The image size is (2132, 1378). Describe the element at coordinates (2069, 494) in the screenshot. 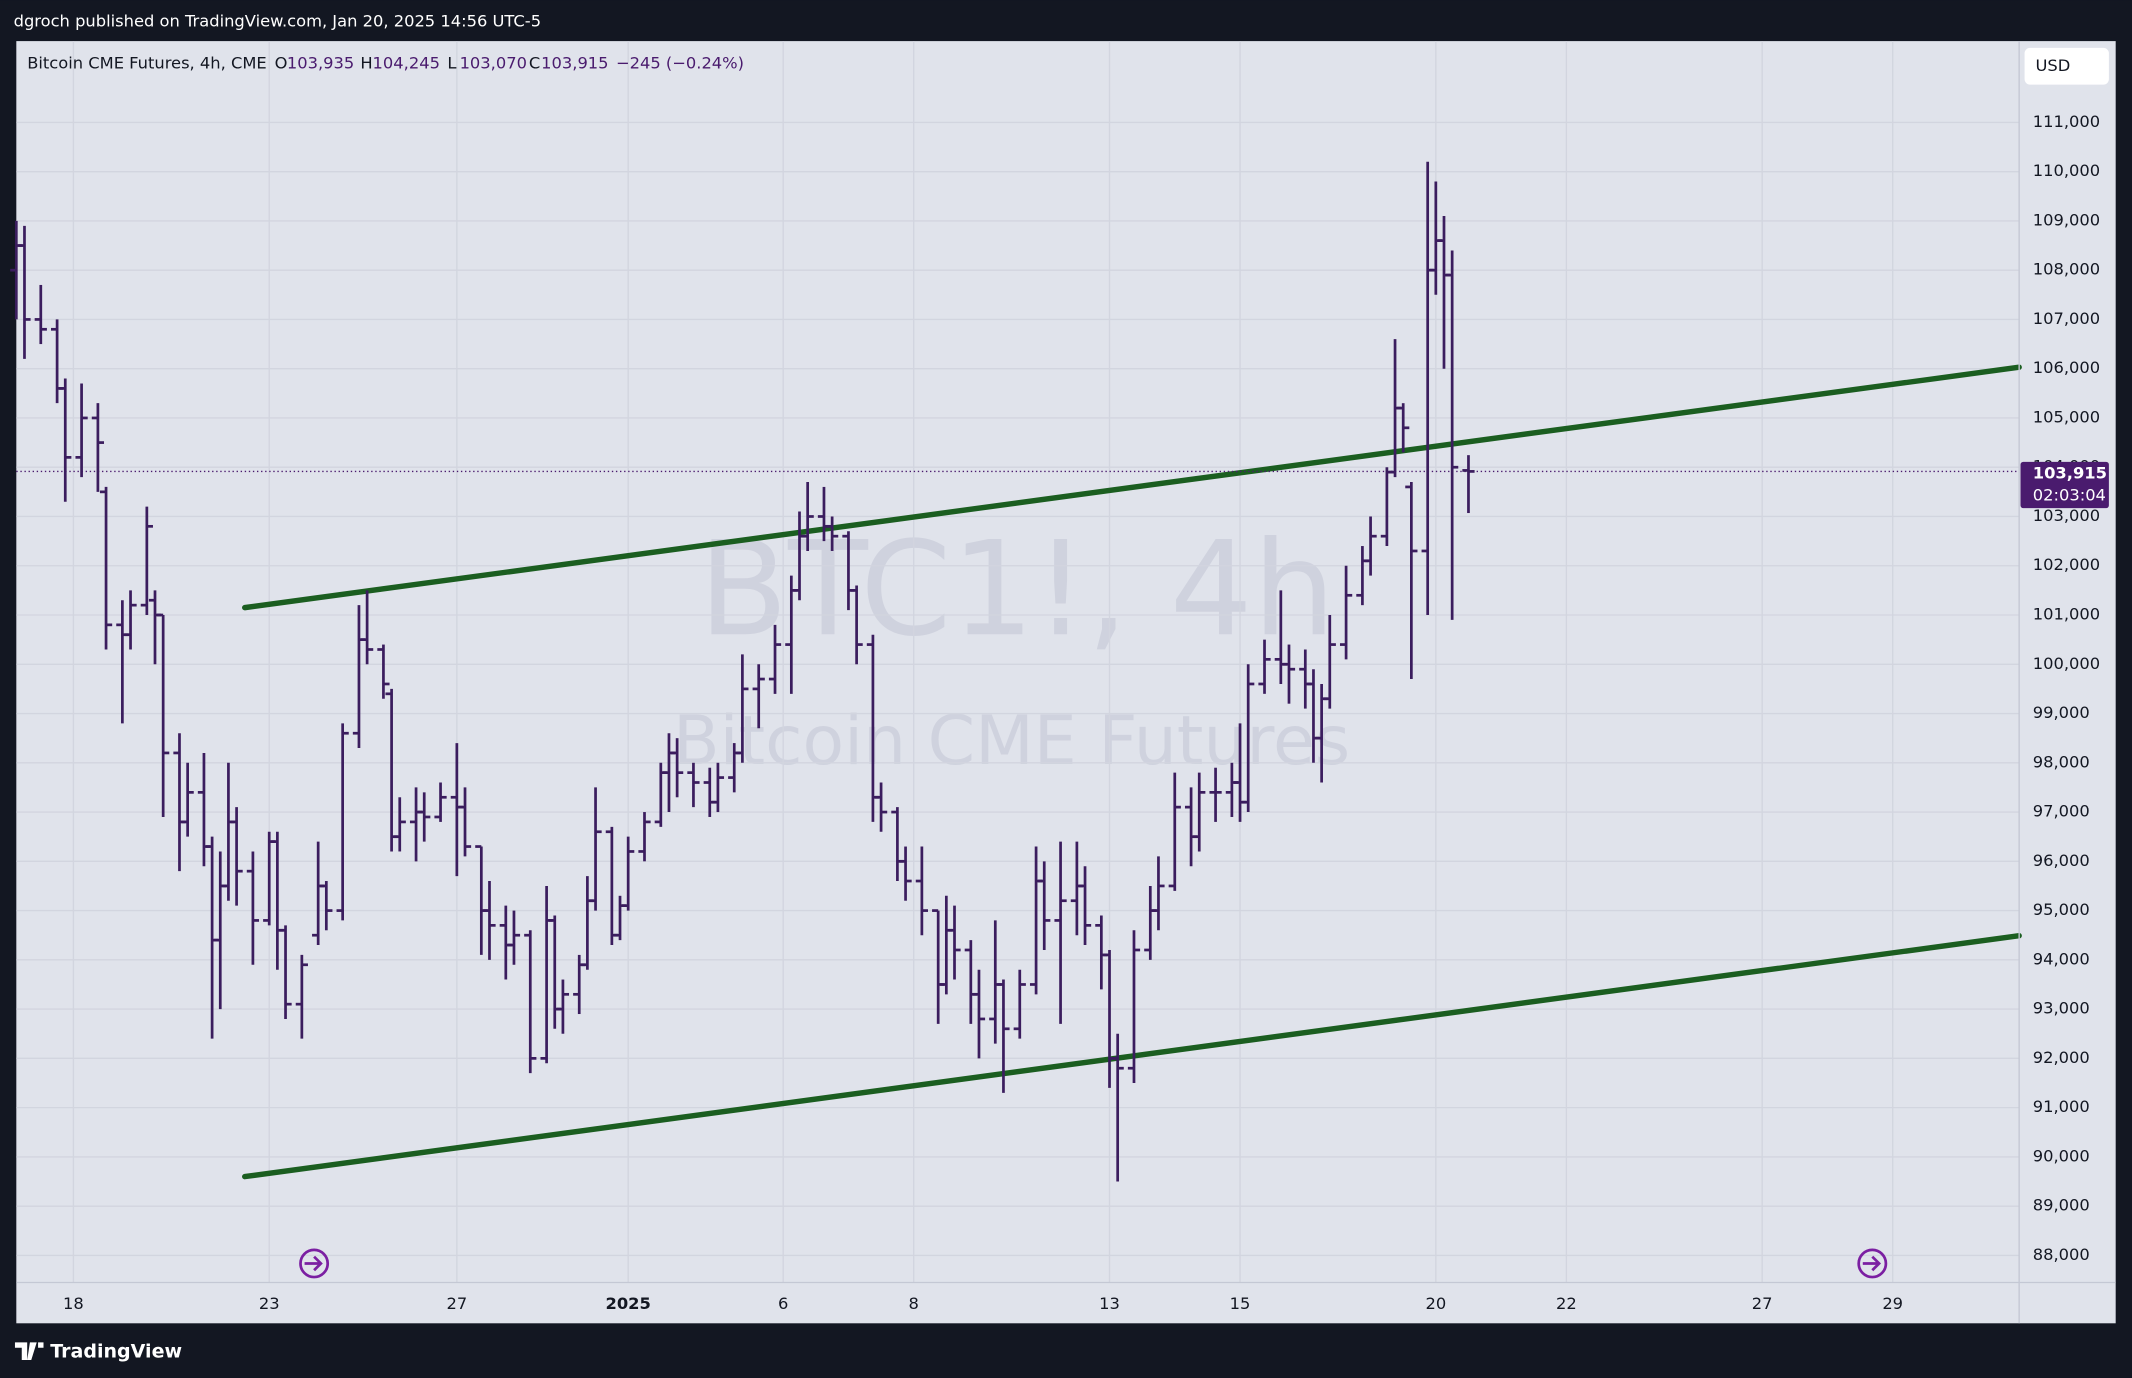

I see `countdown: 02:03:04` at that location.